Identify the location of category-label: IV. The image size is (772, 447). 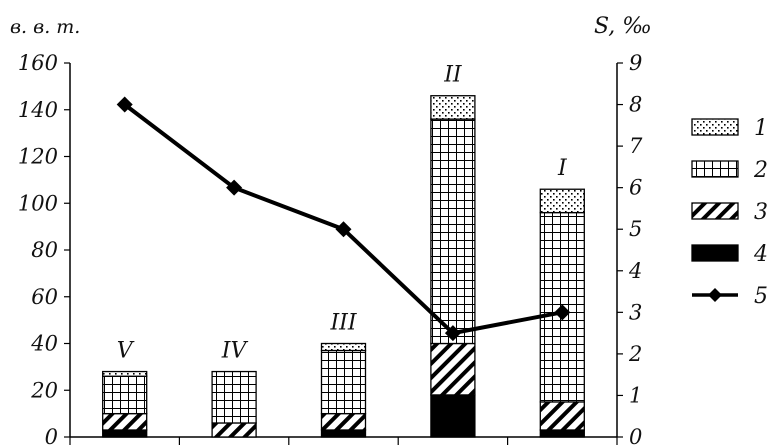
(235, 351).